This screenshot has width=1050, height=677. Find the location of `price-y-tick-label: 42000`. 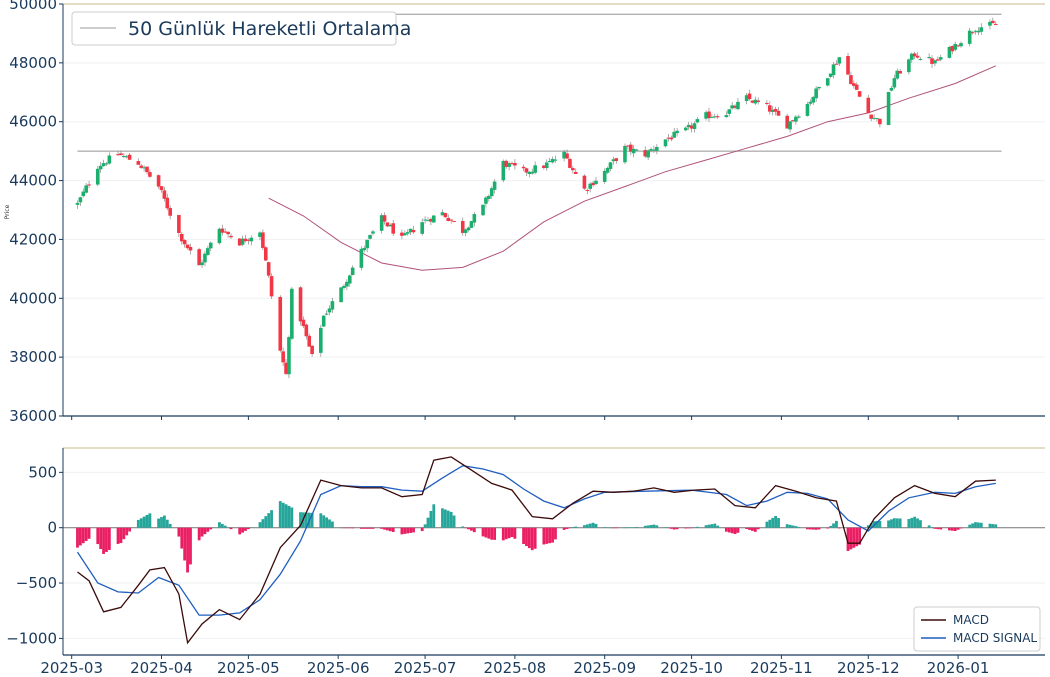

price-y-tick-label: 42000 is located at coordinates (33, 239).